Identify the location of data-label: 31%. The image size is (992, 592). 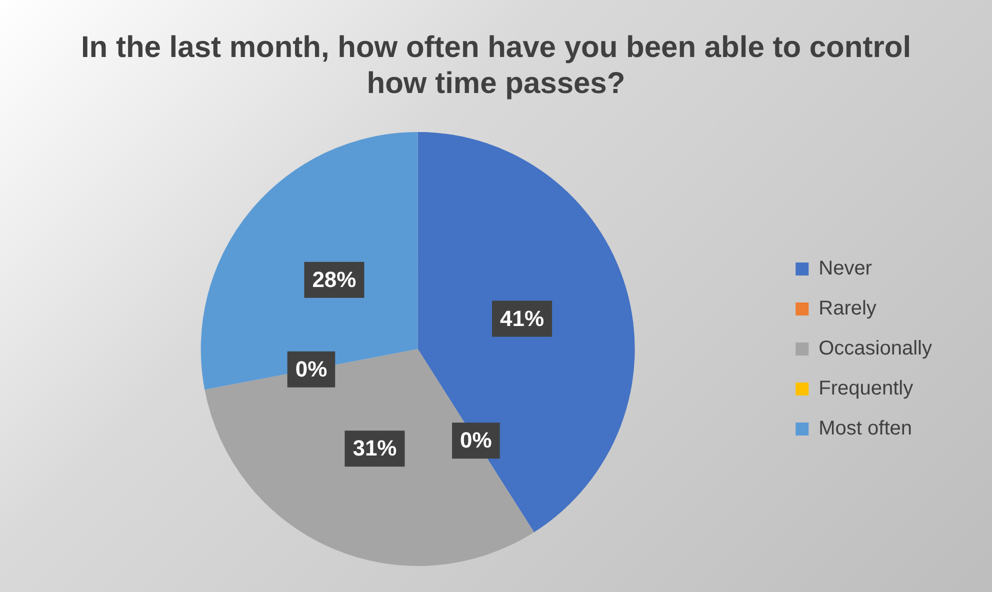
(374, 448).